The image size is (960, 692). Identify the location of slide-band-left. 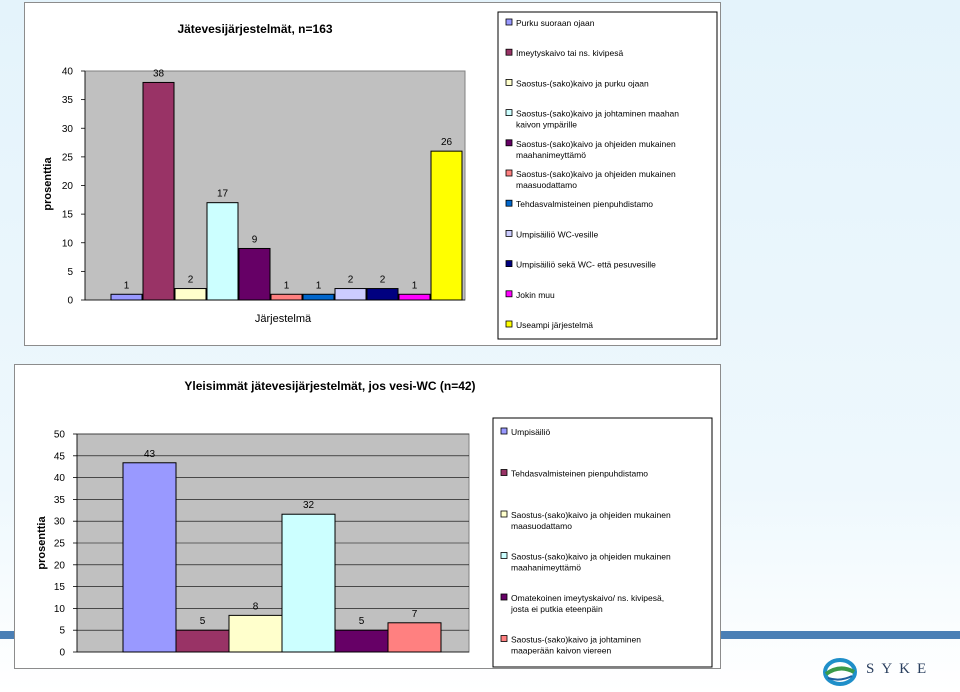
(7, 635).